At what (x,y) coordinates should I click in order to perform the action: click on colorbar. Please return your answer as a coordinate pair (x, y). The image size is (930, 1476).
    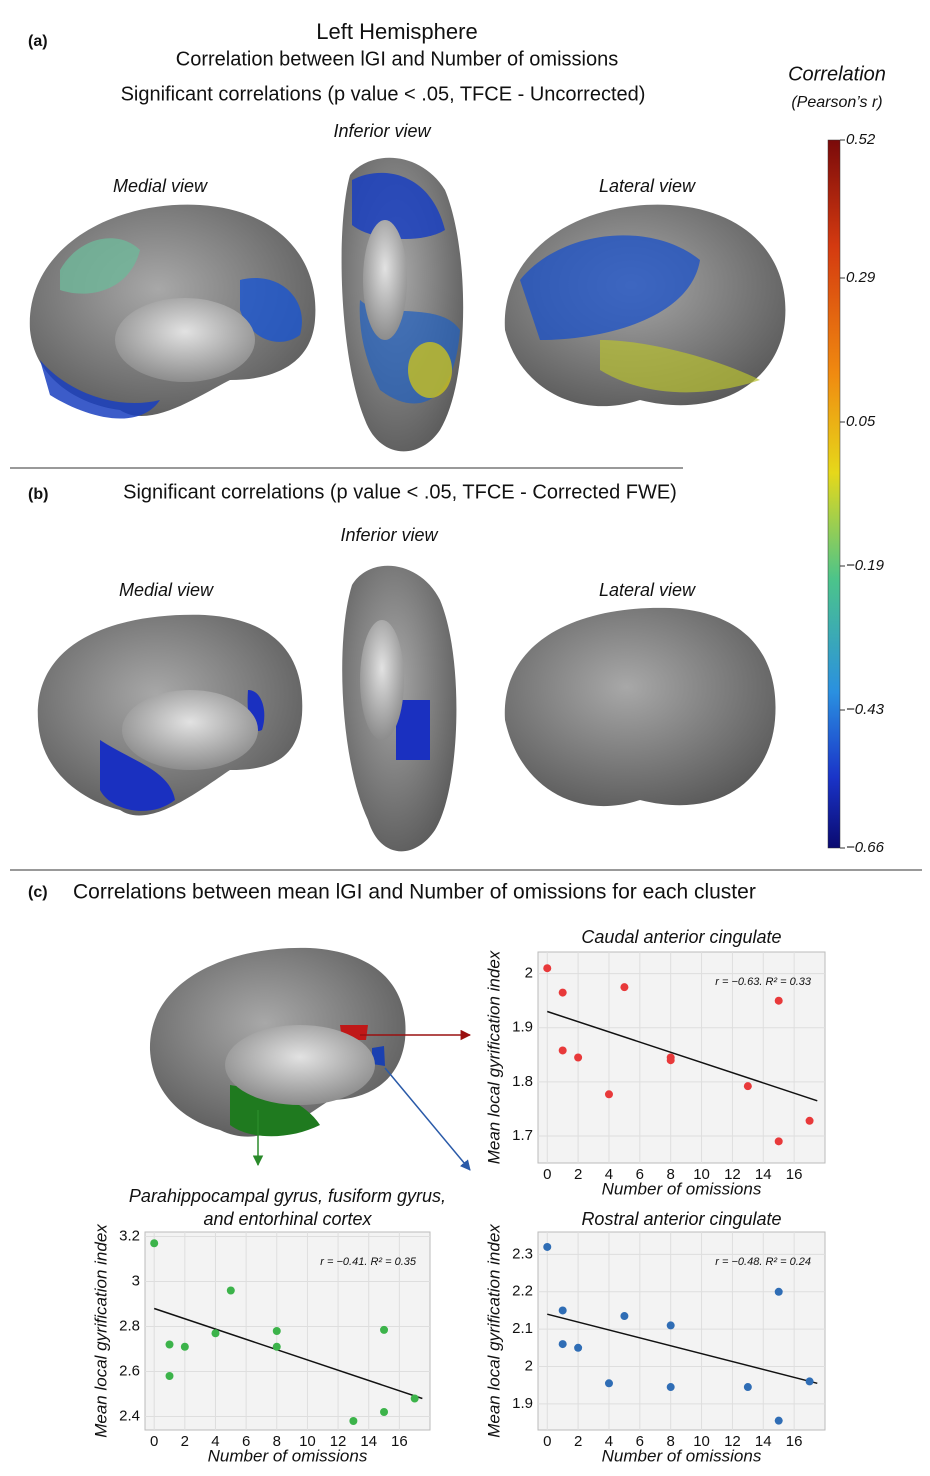
    Looking at the image, I should click on (834, 494).